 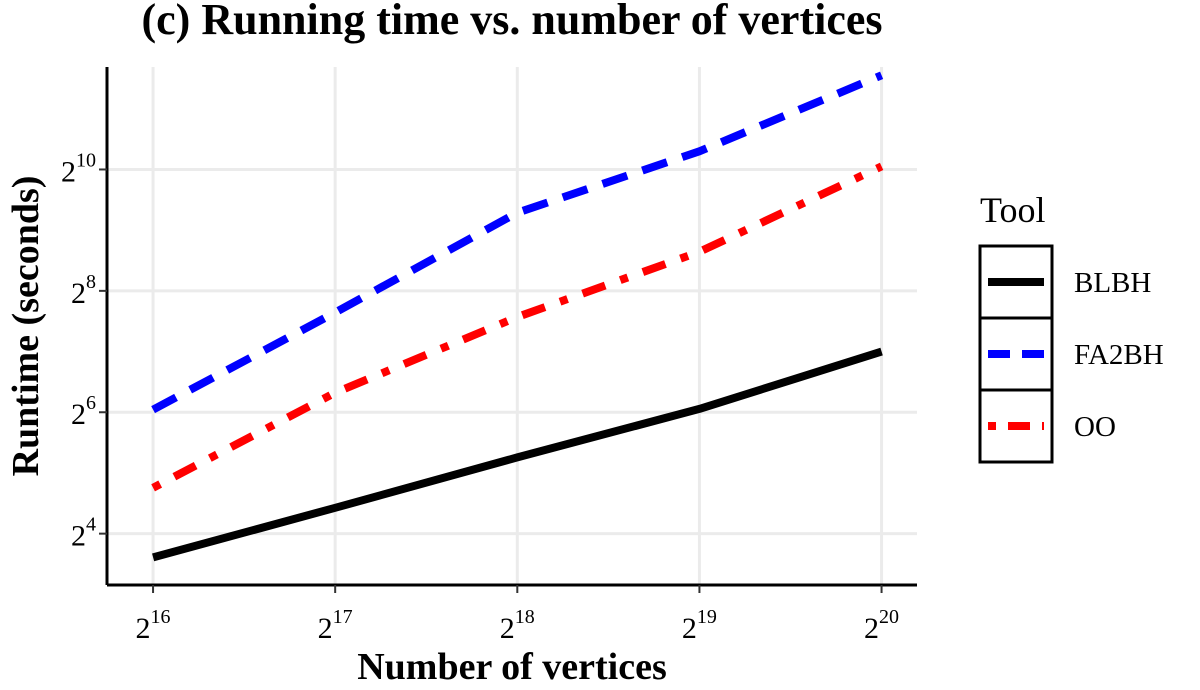 I want to click on y-tick-label: 28, so click(x=83, y=290).